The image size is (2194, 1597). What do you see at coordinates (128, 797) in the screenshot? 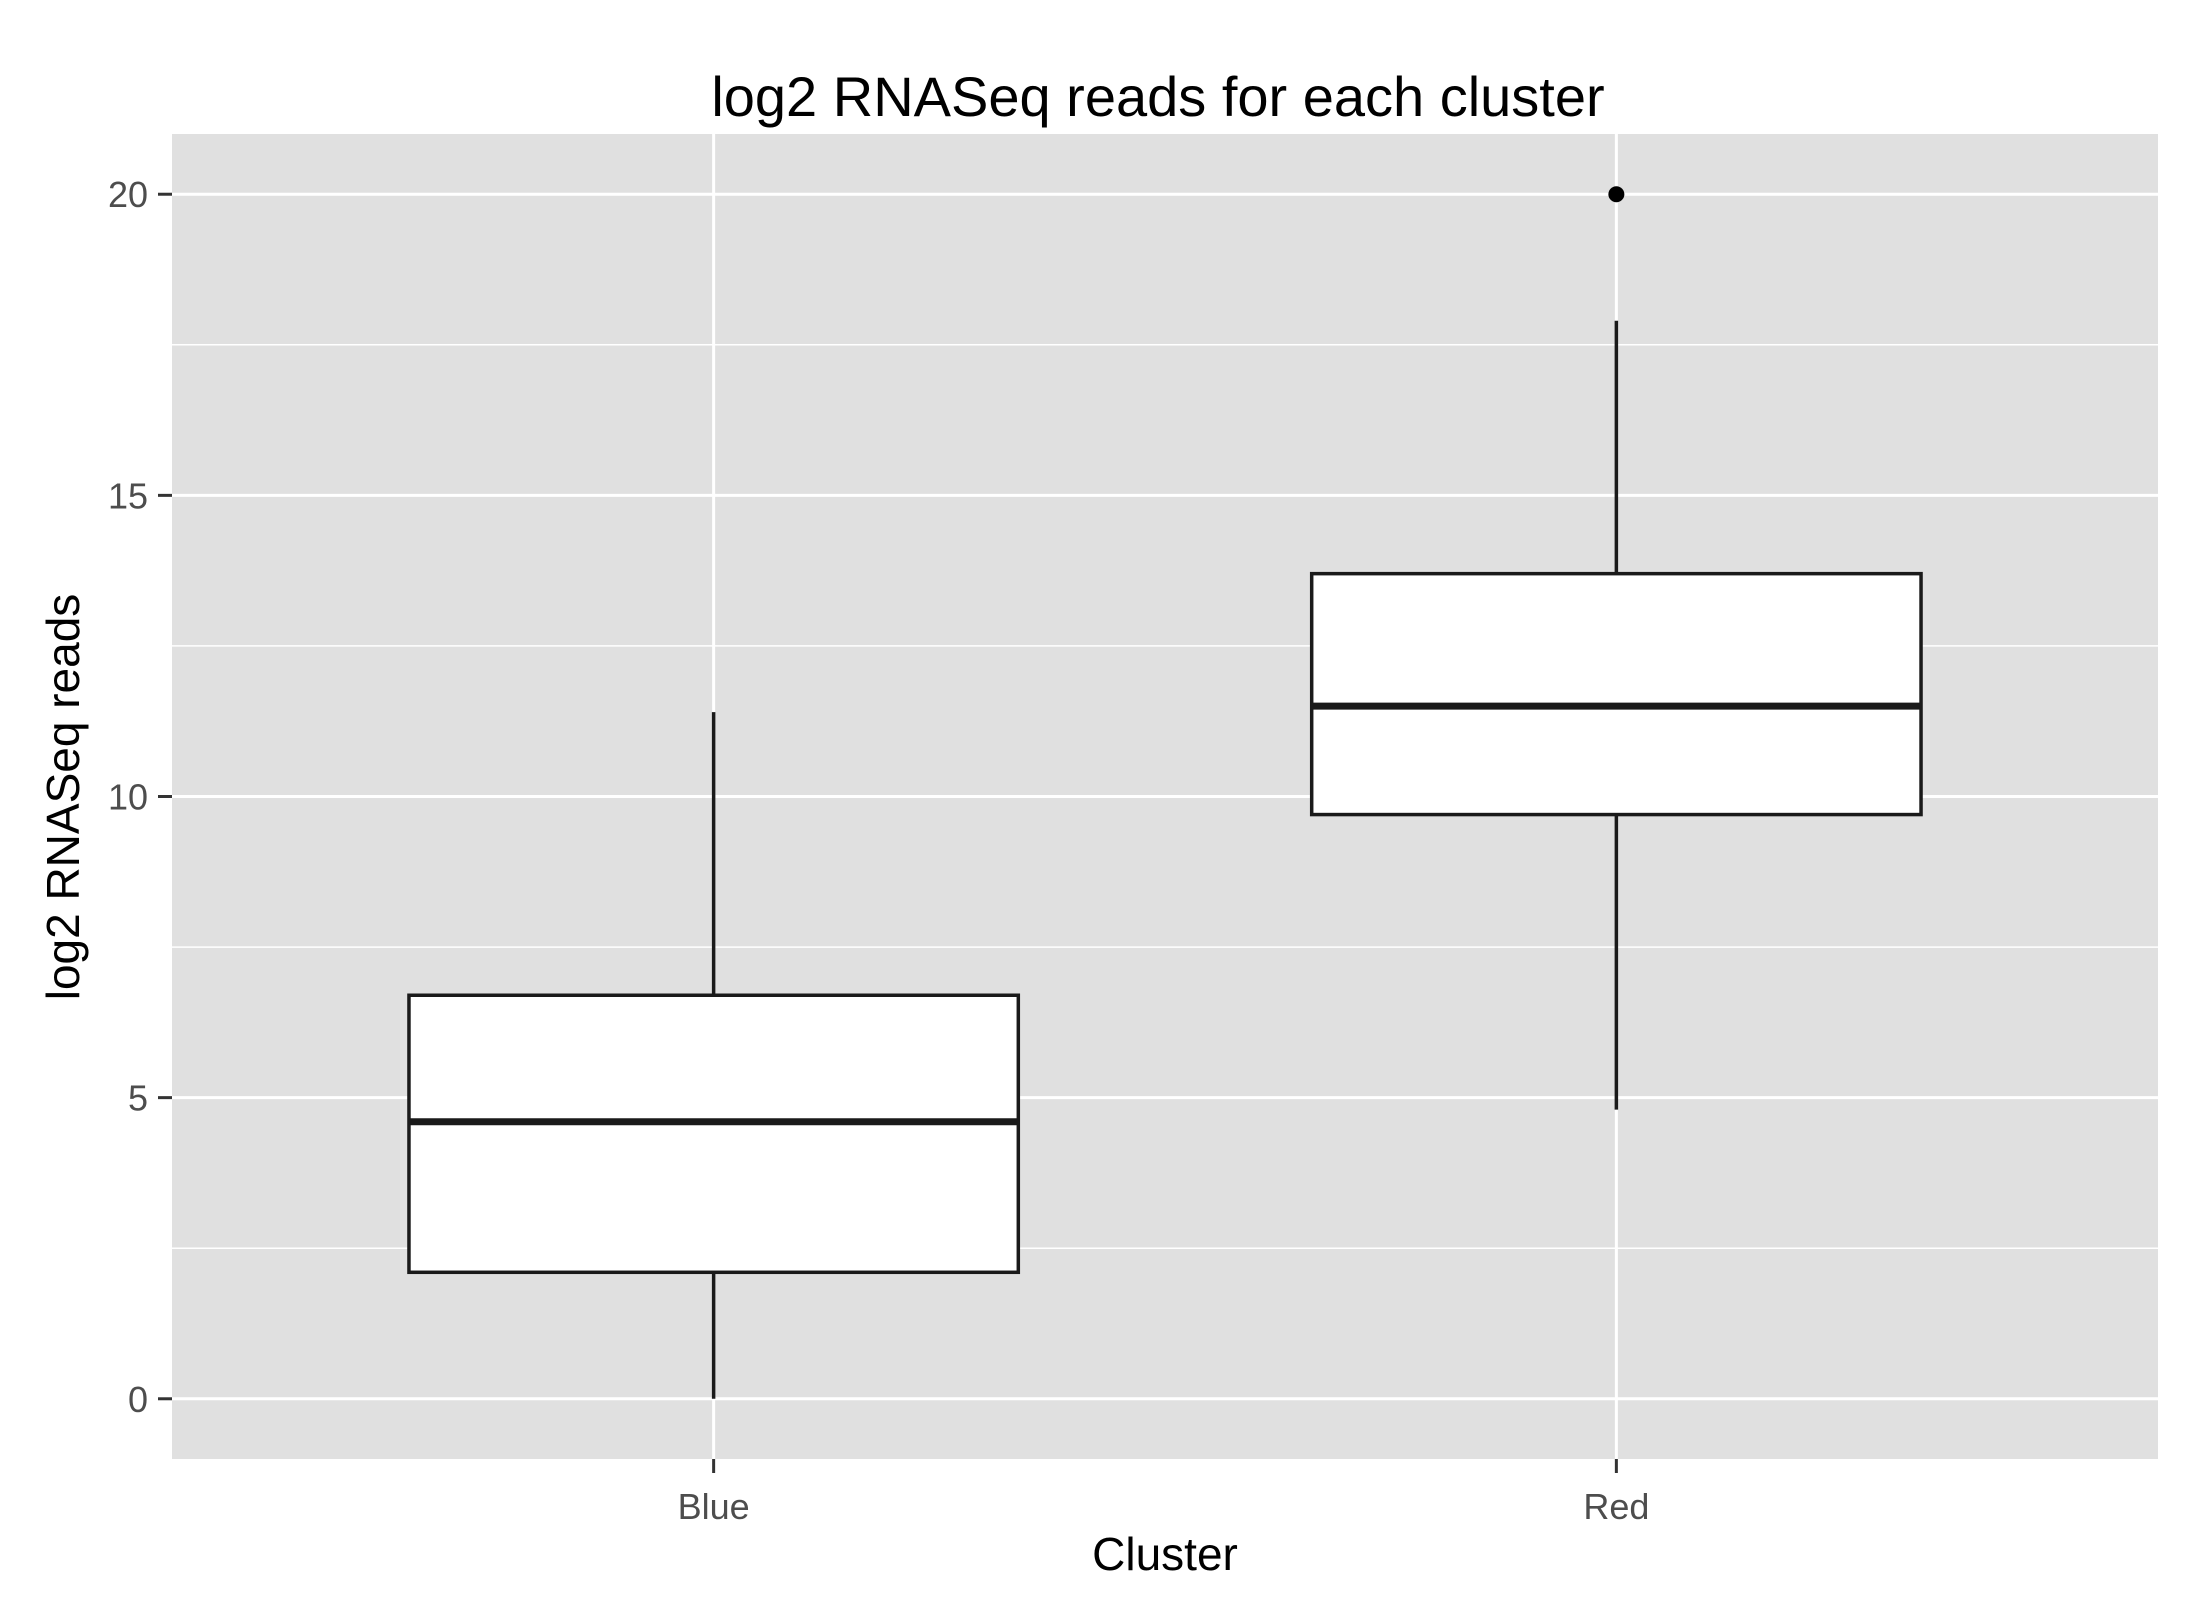
I see `y-tick-label: 10` at bounding box center [128, 797].